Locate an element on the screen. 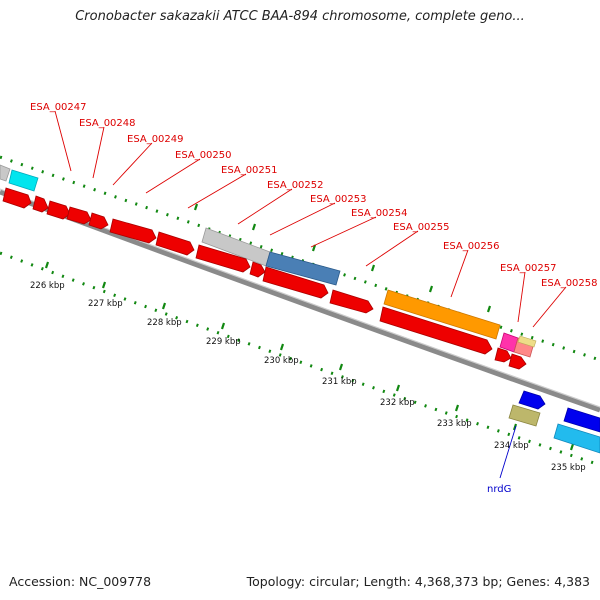 The height and width of the screenshot is (600, 600). kbp-label: 228 kbp is located at coordinates (164, 323).